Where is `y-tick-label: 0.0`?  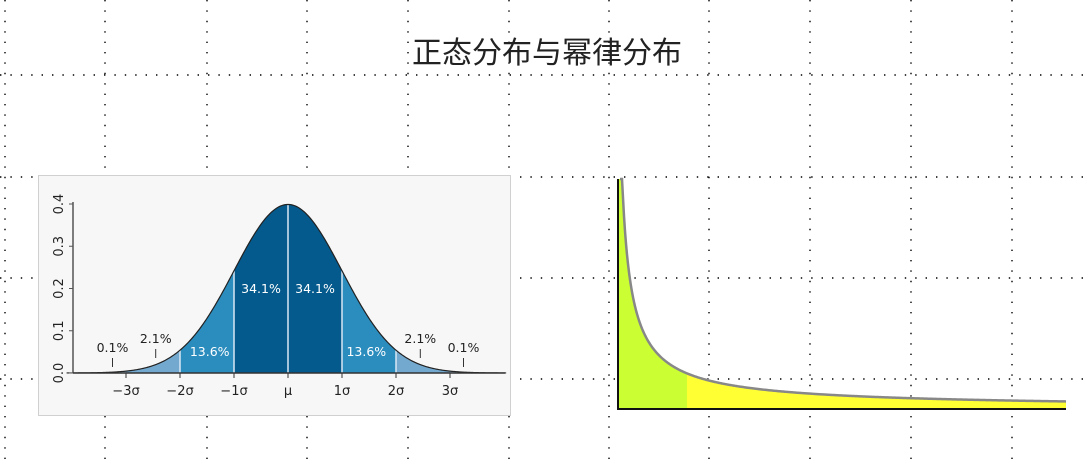
y-tick-label: 0.0 is located at coordinates (59, 373).